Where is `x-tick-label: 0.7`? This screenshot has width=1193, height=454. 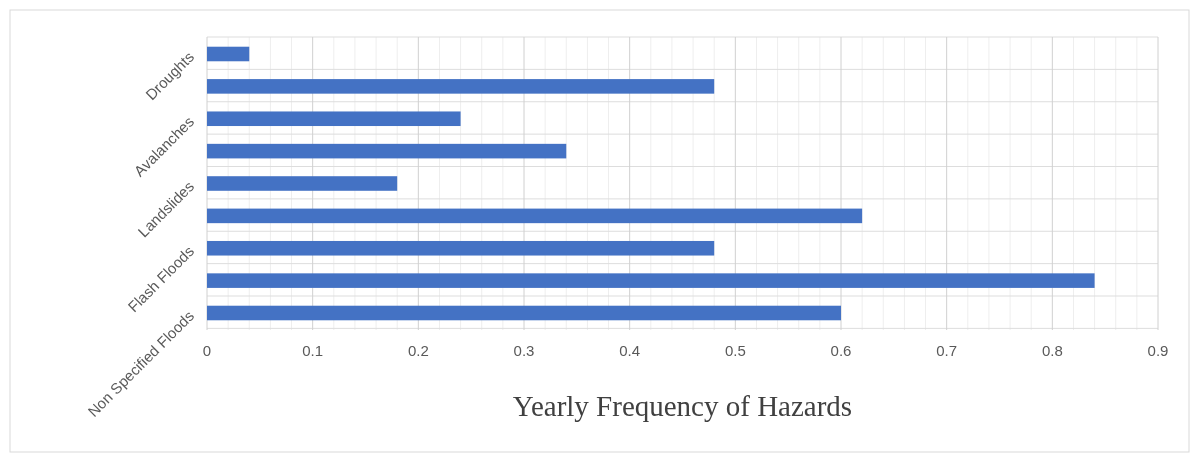
x-tick-label: 0.7 is located at coordinates (947, 350).